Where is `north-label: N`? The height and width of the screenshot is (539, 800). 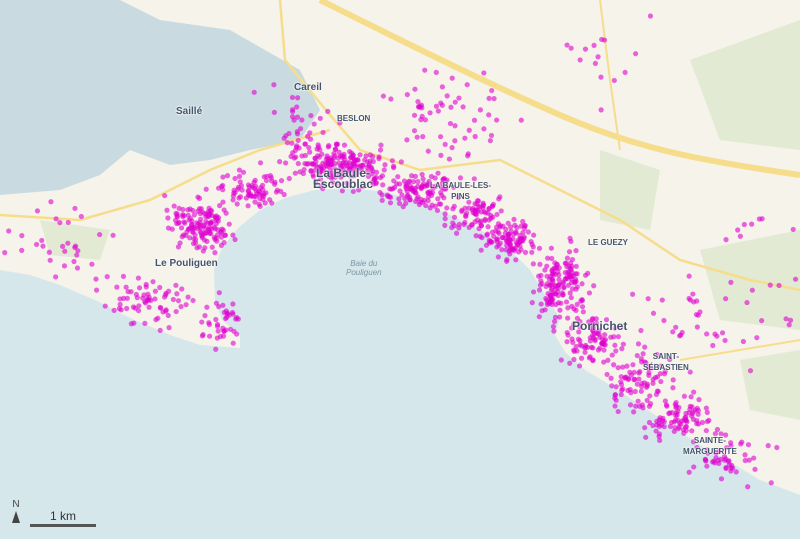
north-label: N is located at coordinates (16, 504).